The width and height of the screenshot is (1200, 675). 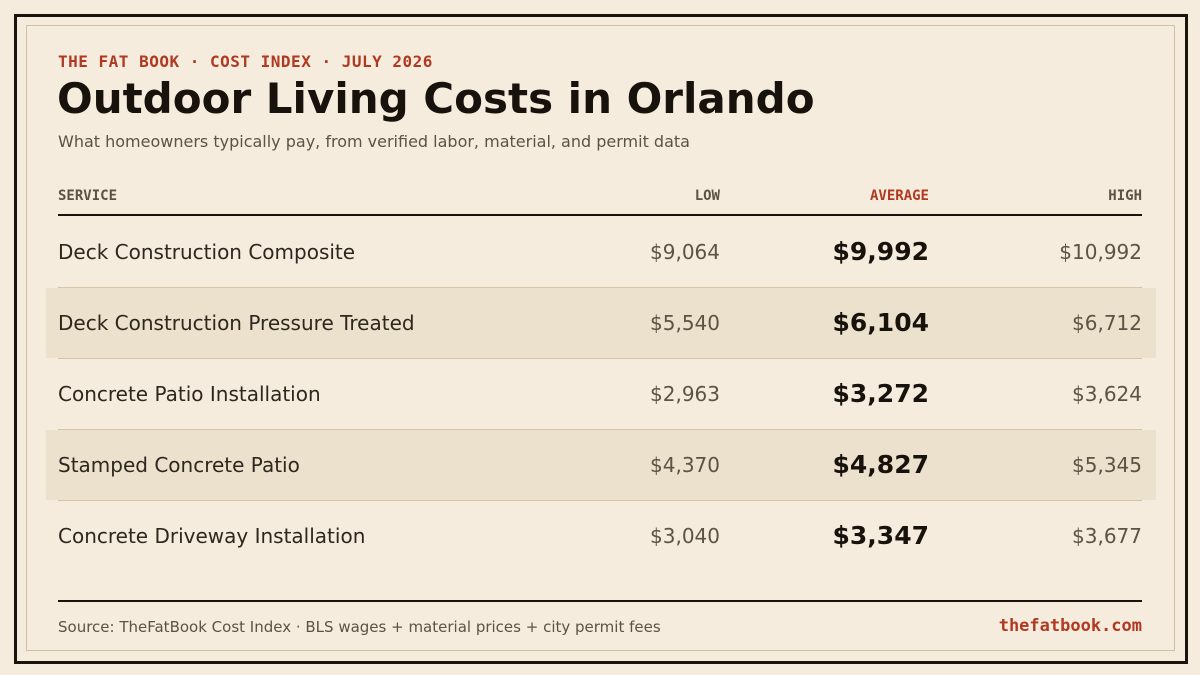 What do you see at coordinates (601, 465) in the screenshot?
I see `table-row: Stamped Concrete Patio $4,370 $4,827 $5,345` at bounding box center [601, 465].